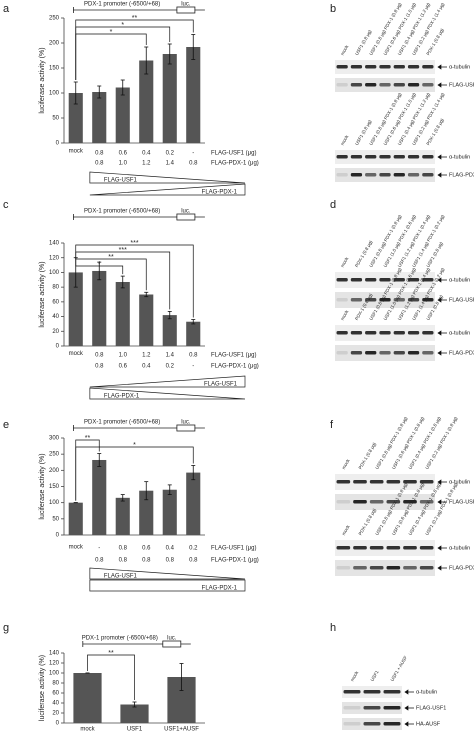 This screenshot has width=474, height=734. I want to click on row-value: 1.2, so click(146, 356).